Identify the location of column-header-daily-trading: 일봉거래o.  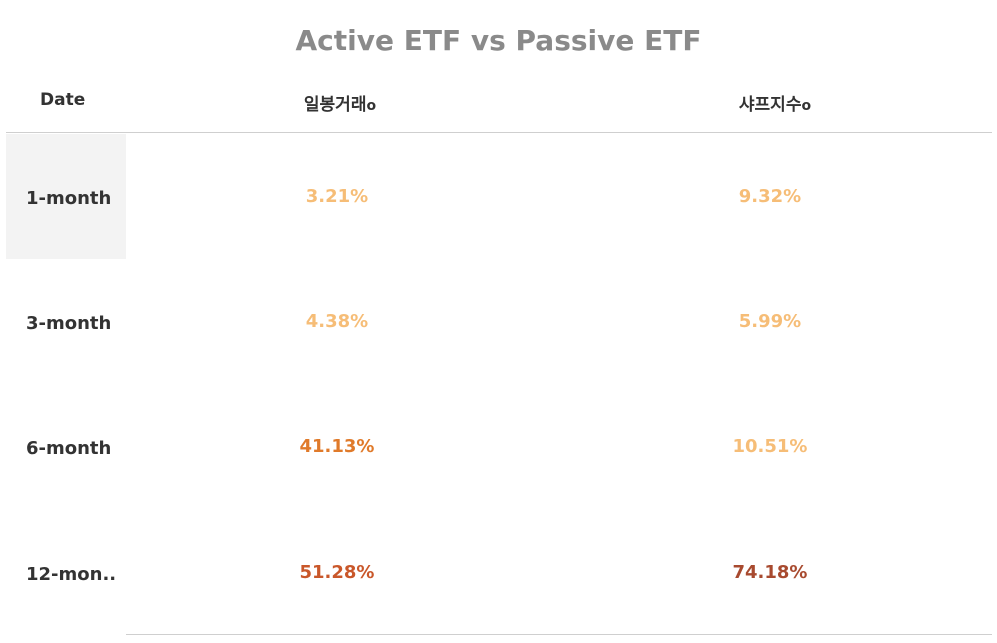
(340, 102).